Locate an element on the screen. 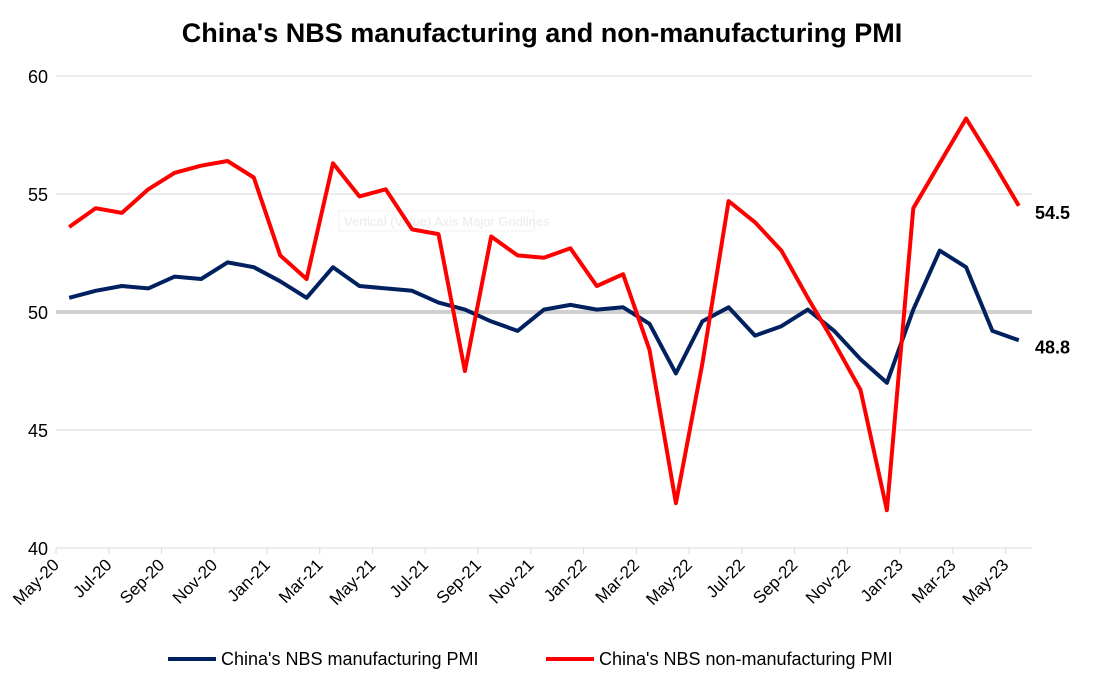 The image size is (1101, 683). x-tick-label: Jul-21 is located at coordinates (409, 578).